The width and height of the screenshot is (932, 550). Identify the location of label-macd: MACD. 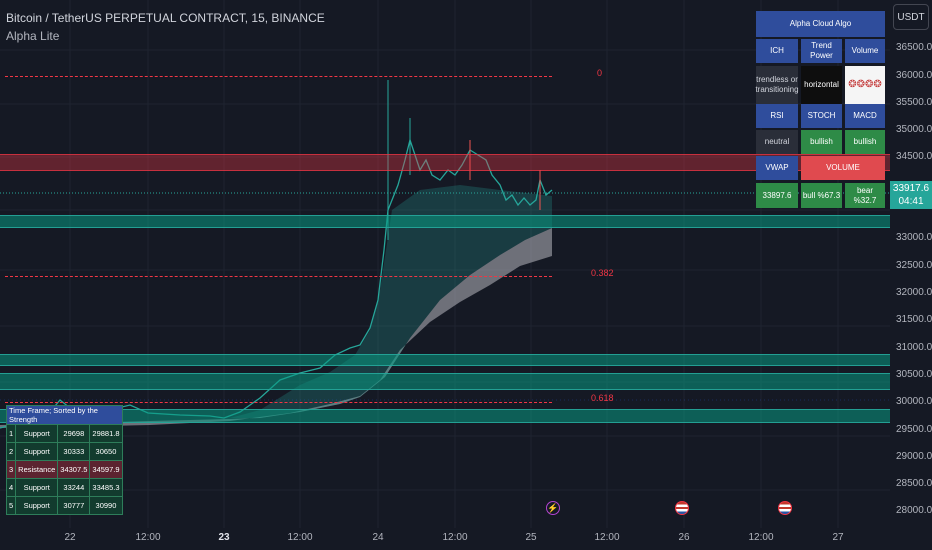
(865, 116).